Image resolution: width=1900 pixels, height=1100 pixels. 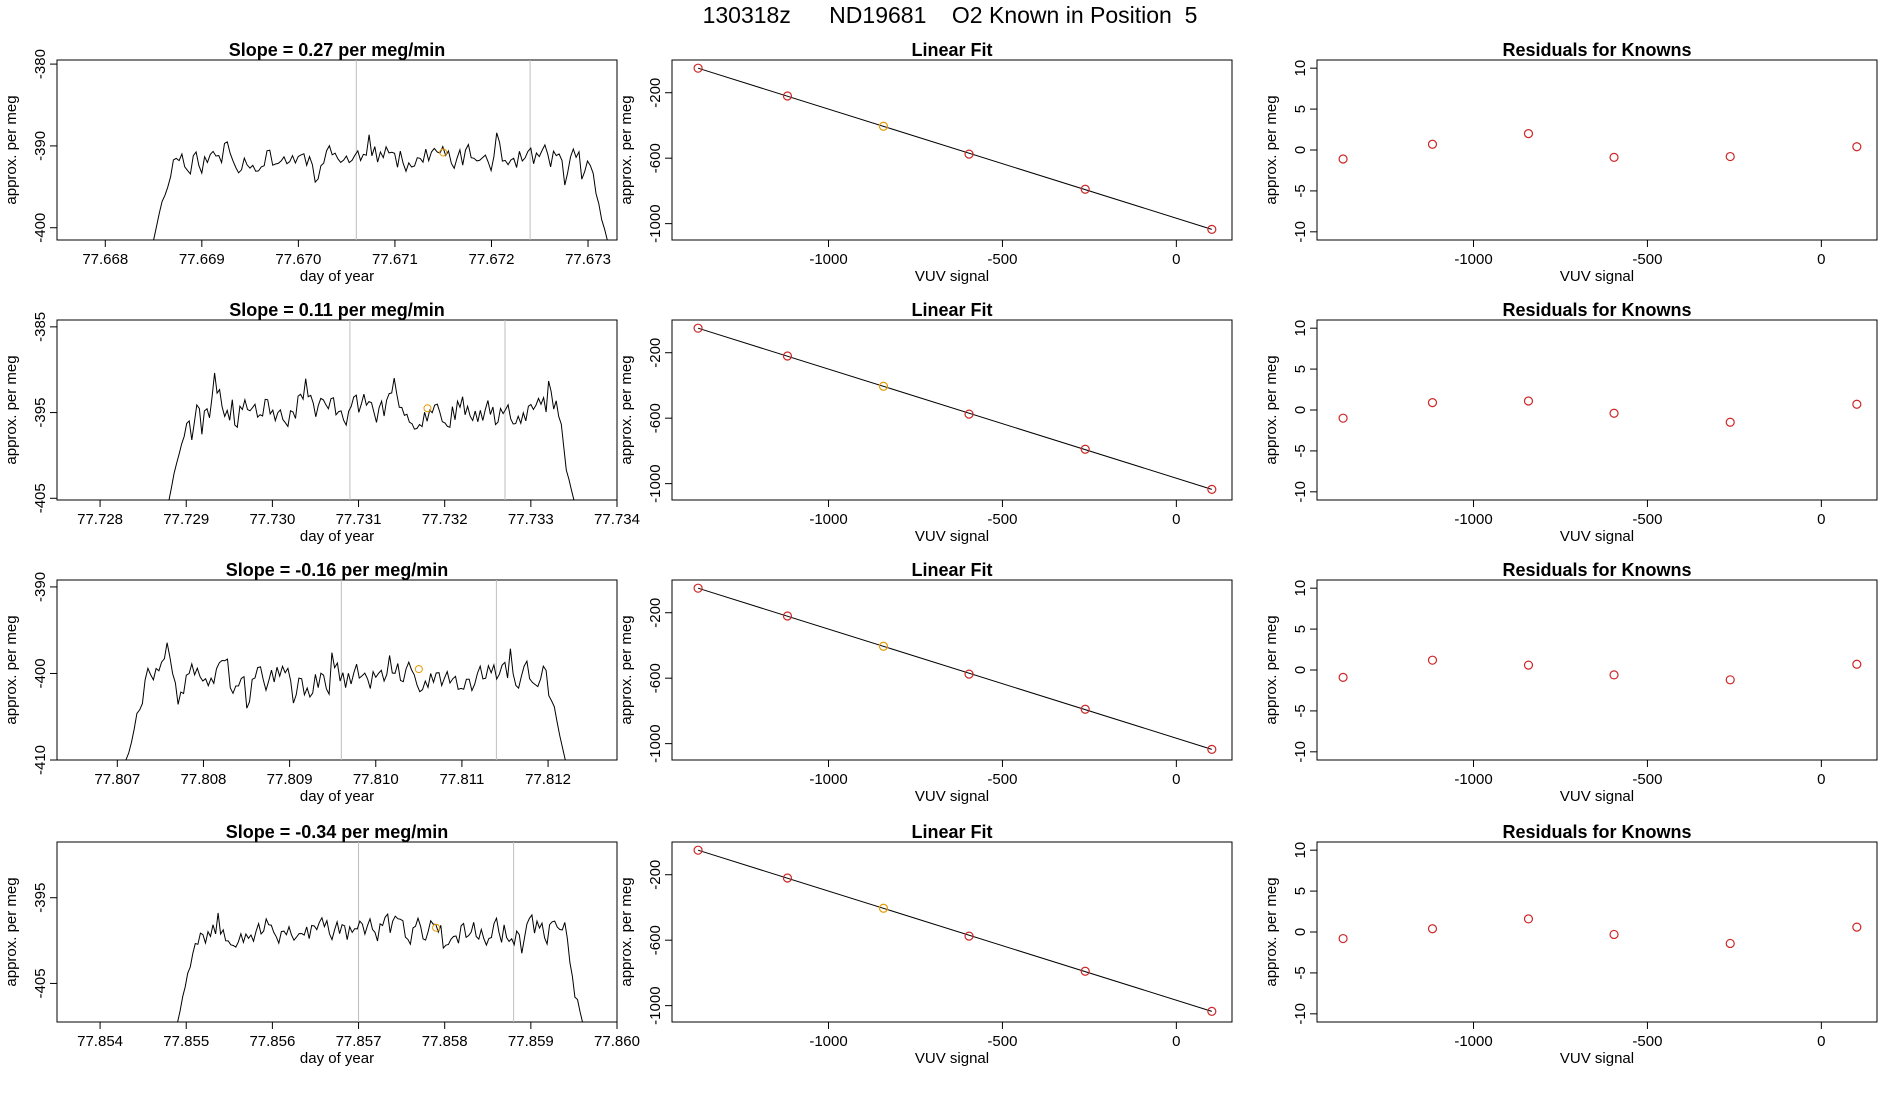 What do you see at coordinates (951, 50) in the screenshot?
I see `chart-2-title: Linear Fit` at bounding box center [951, 50].